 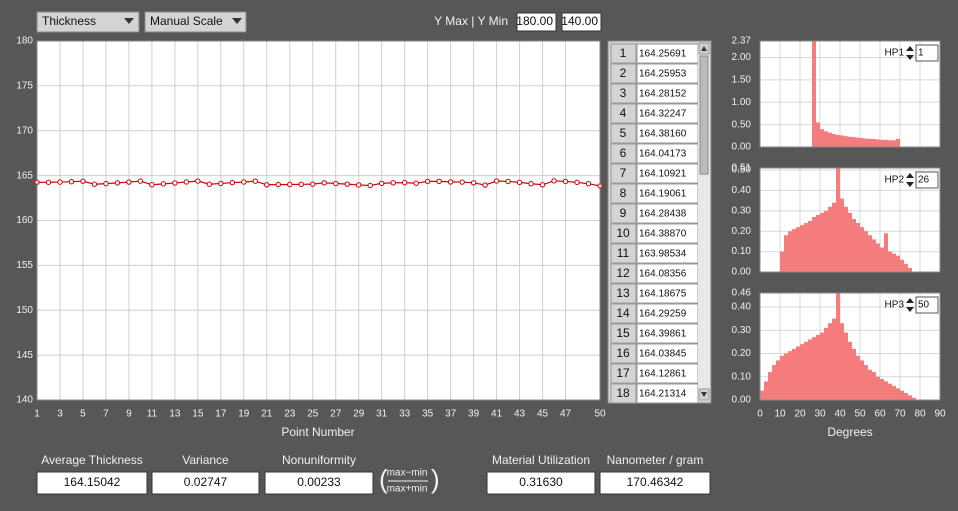 What do you see at coordinates (663, 194) in the screenshot?
I see `row-value: 164.19061` at bounding box center [663, 194].